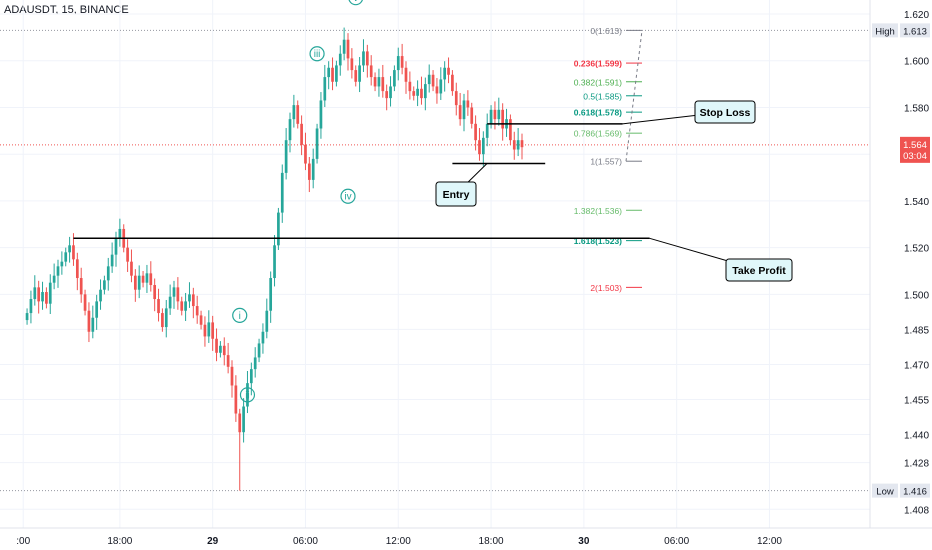 The height and width of the screenshot is (550, 932). Describe the element at coordinates (676, 541) in the screenshot. I see `x-tick-label: 06:00` at that location.